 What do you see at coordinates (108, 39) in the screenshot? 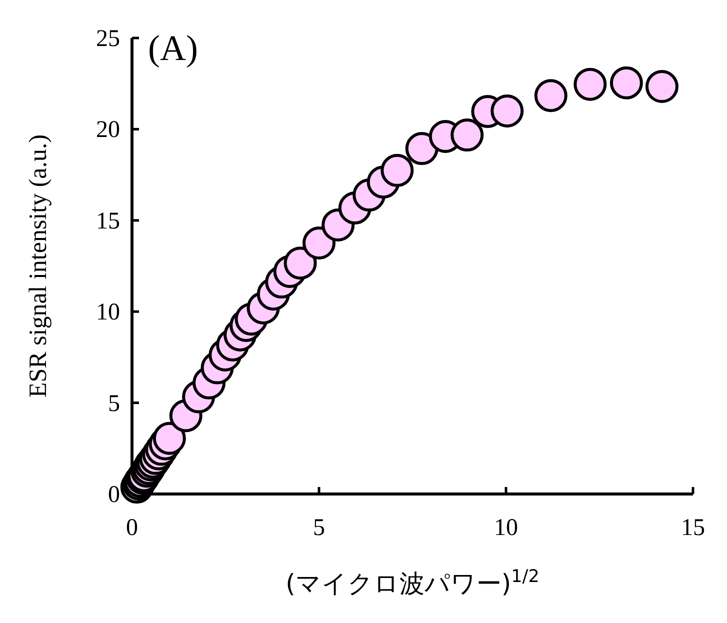
I see `y-tick-label: 25` at bounding box center [108, 39].